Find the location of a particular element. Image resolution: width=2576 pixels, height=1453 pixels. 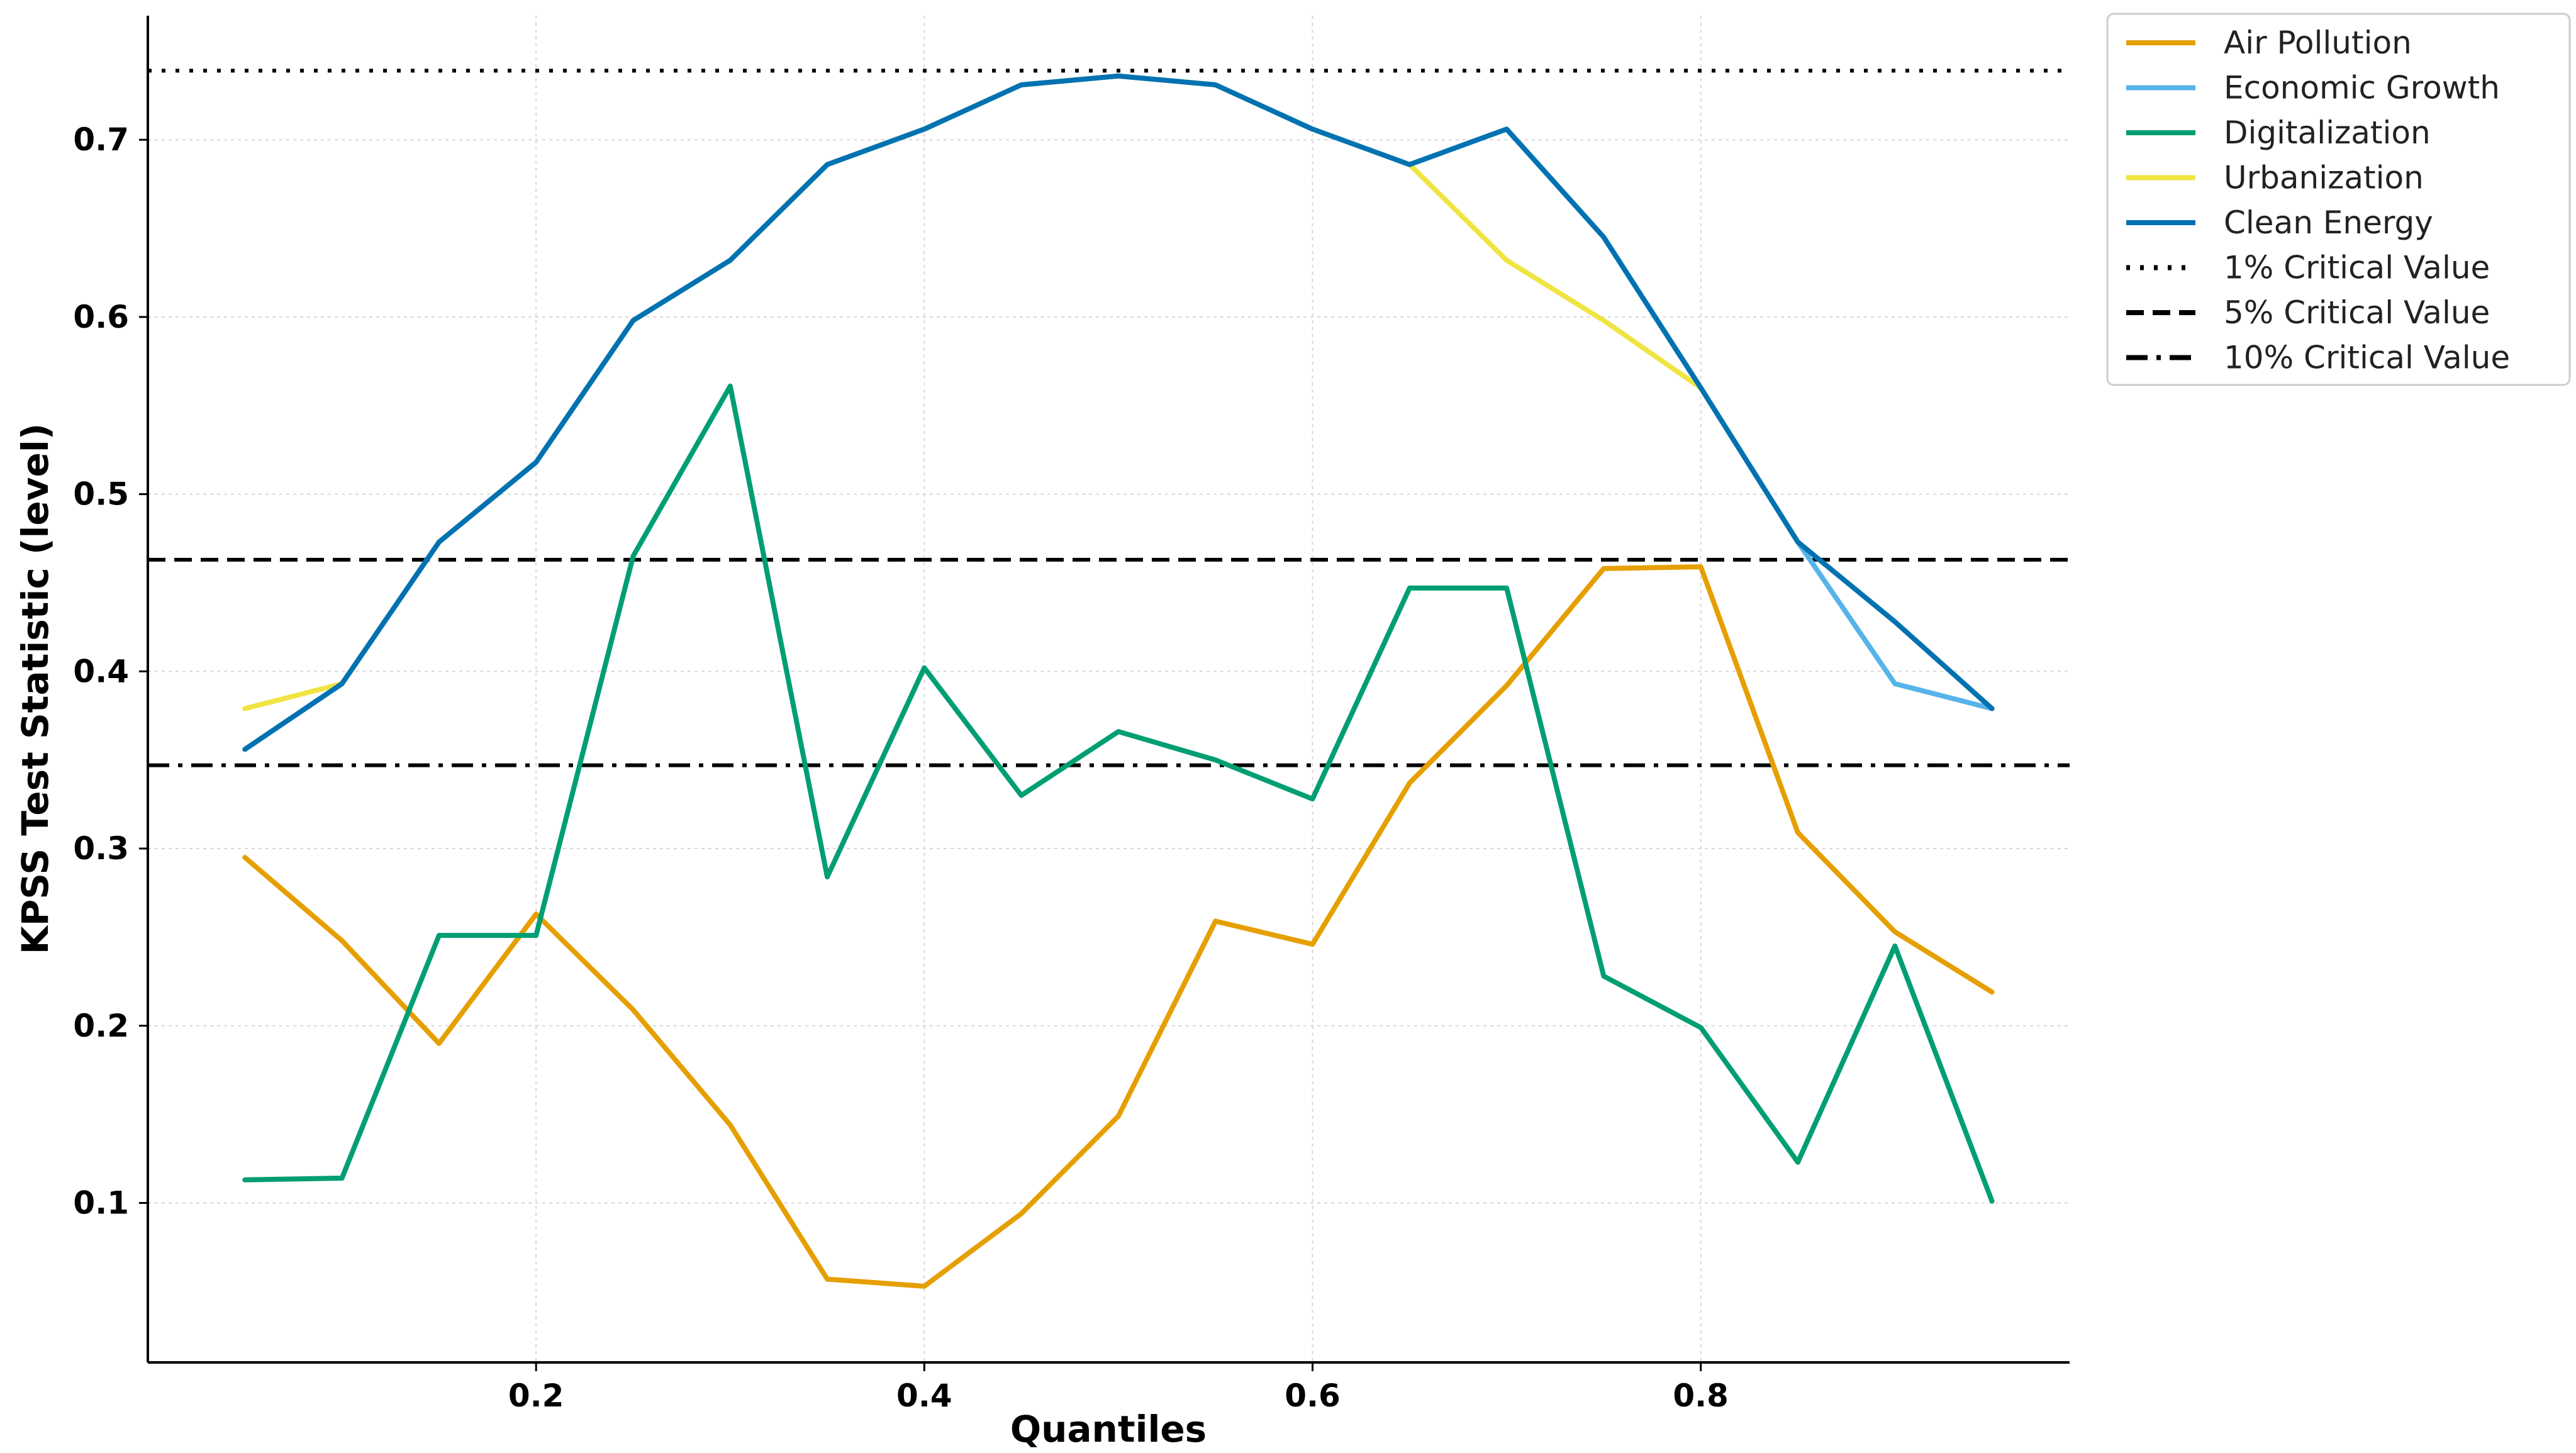

legend-label: 5% Critical Value is located at coordinates (2357, 312).